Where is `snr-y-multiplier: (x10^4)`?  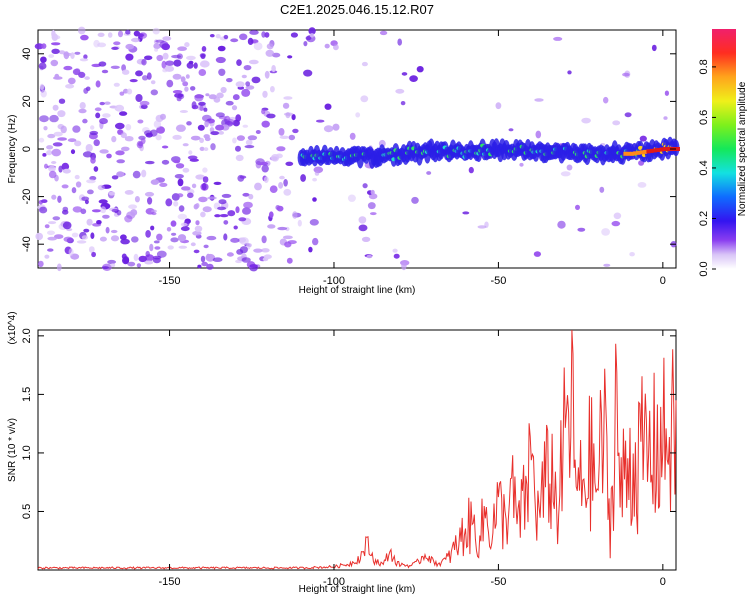
snr-y-multiplier: (x10^4) is located at coordinates (12, 327).